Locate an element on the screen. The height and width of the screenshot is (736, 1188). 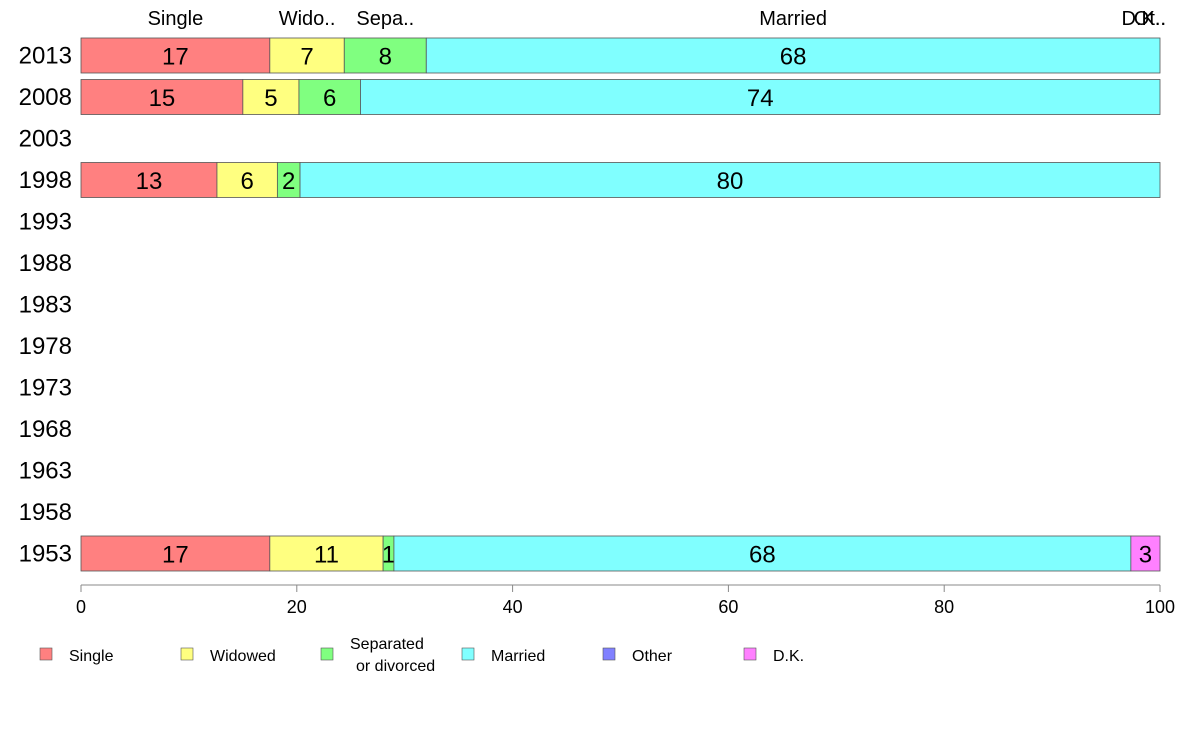
data-label-1953-2: 1 is located at coordinates (388, 555).